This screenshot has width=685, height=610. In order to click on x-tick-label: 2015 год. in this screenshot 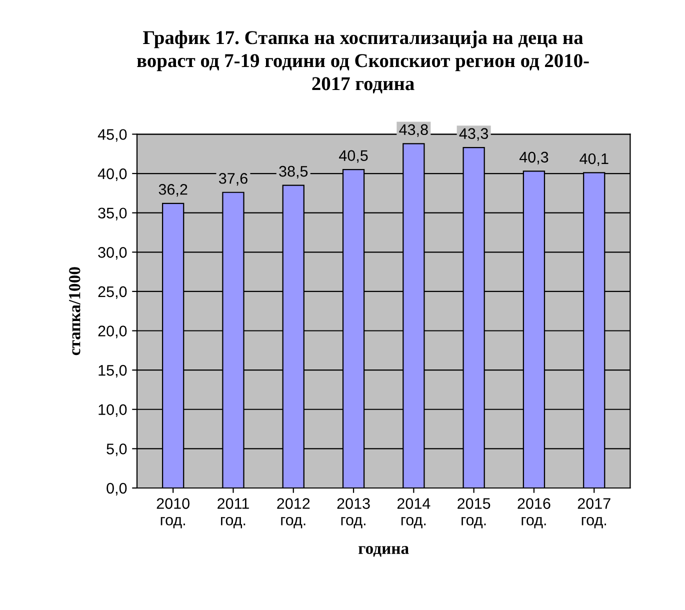, I will do `click(474, 513)`.